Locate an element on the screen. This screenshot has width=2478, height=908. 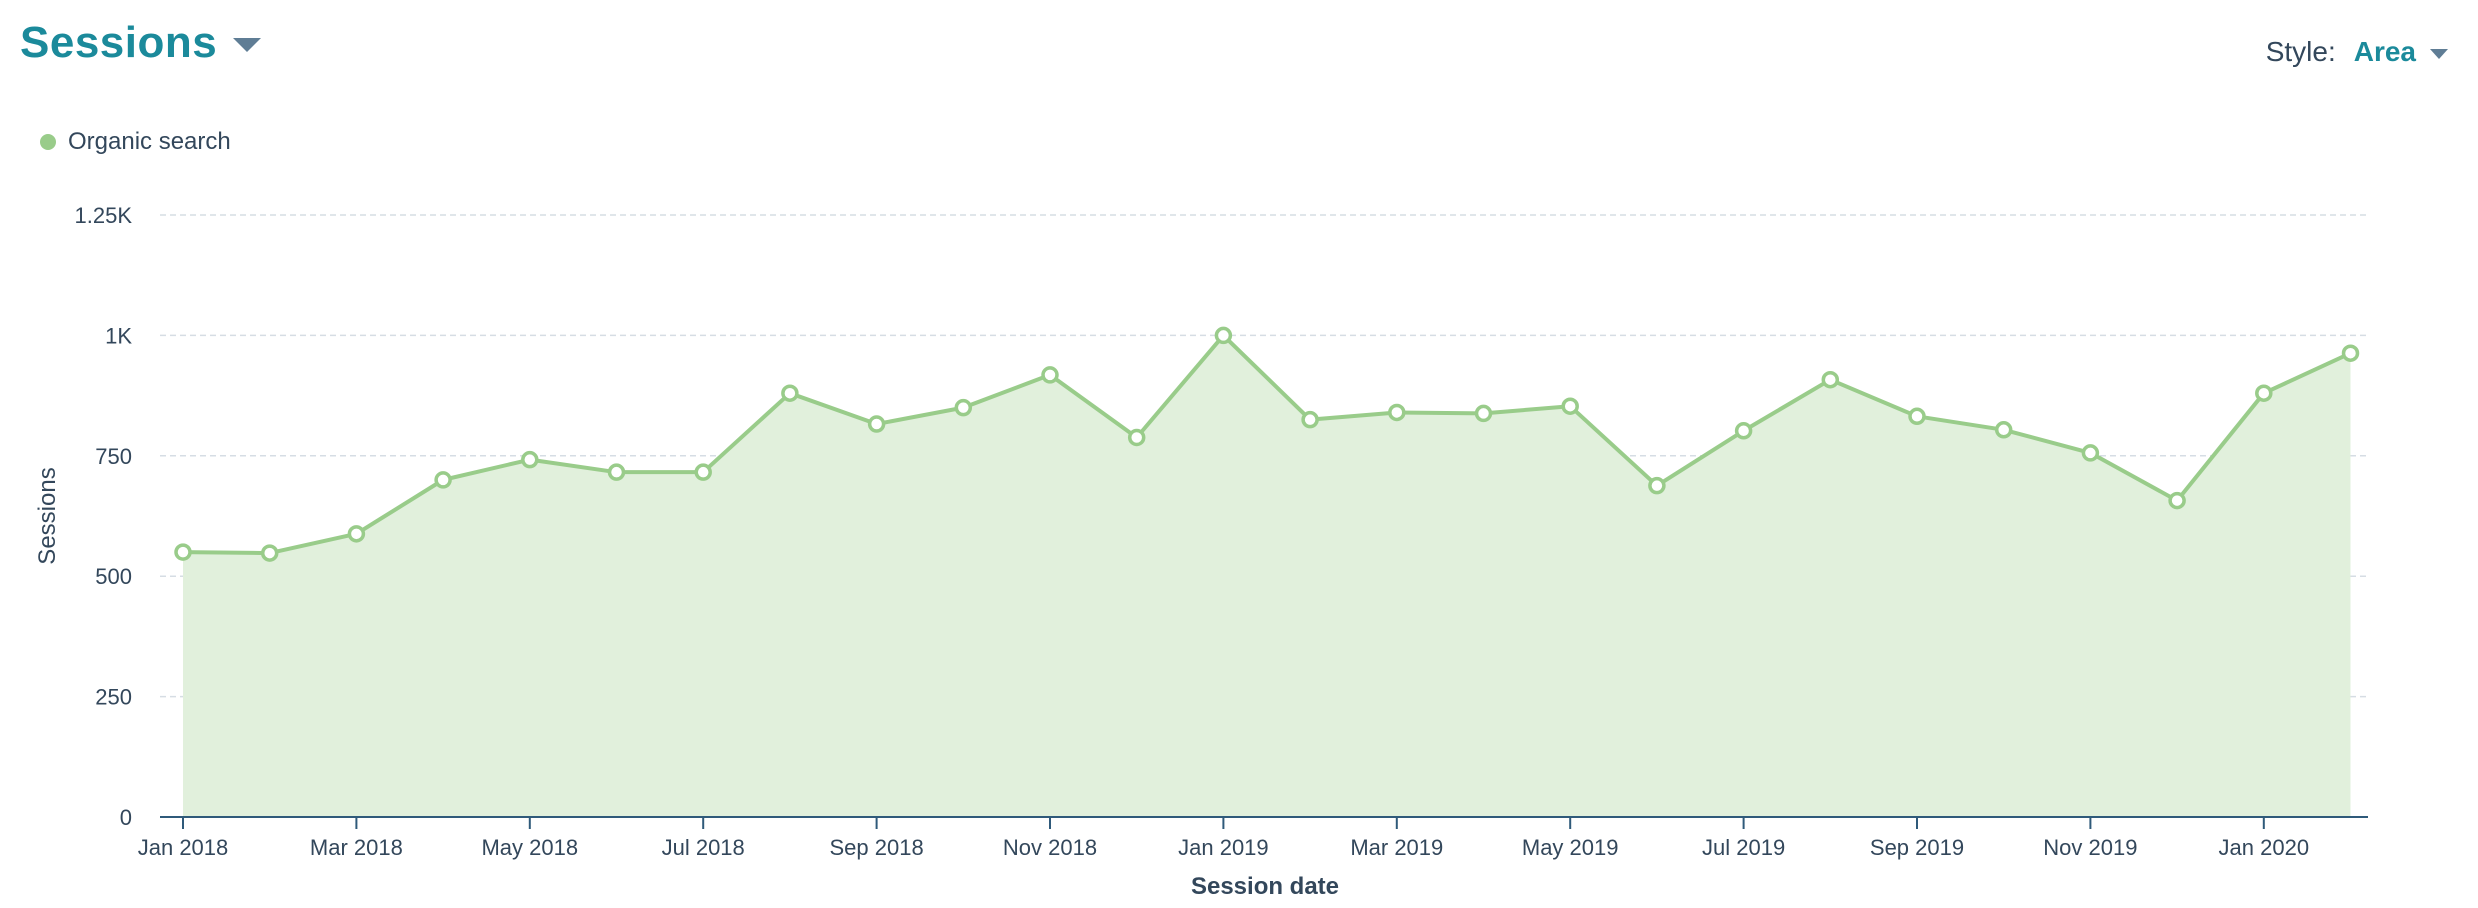
style-label: Style: is located at coordinates (2300, 51).